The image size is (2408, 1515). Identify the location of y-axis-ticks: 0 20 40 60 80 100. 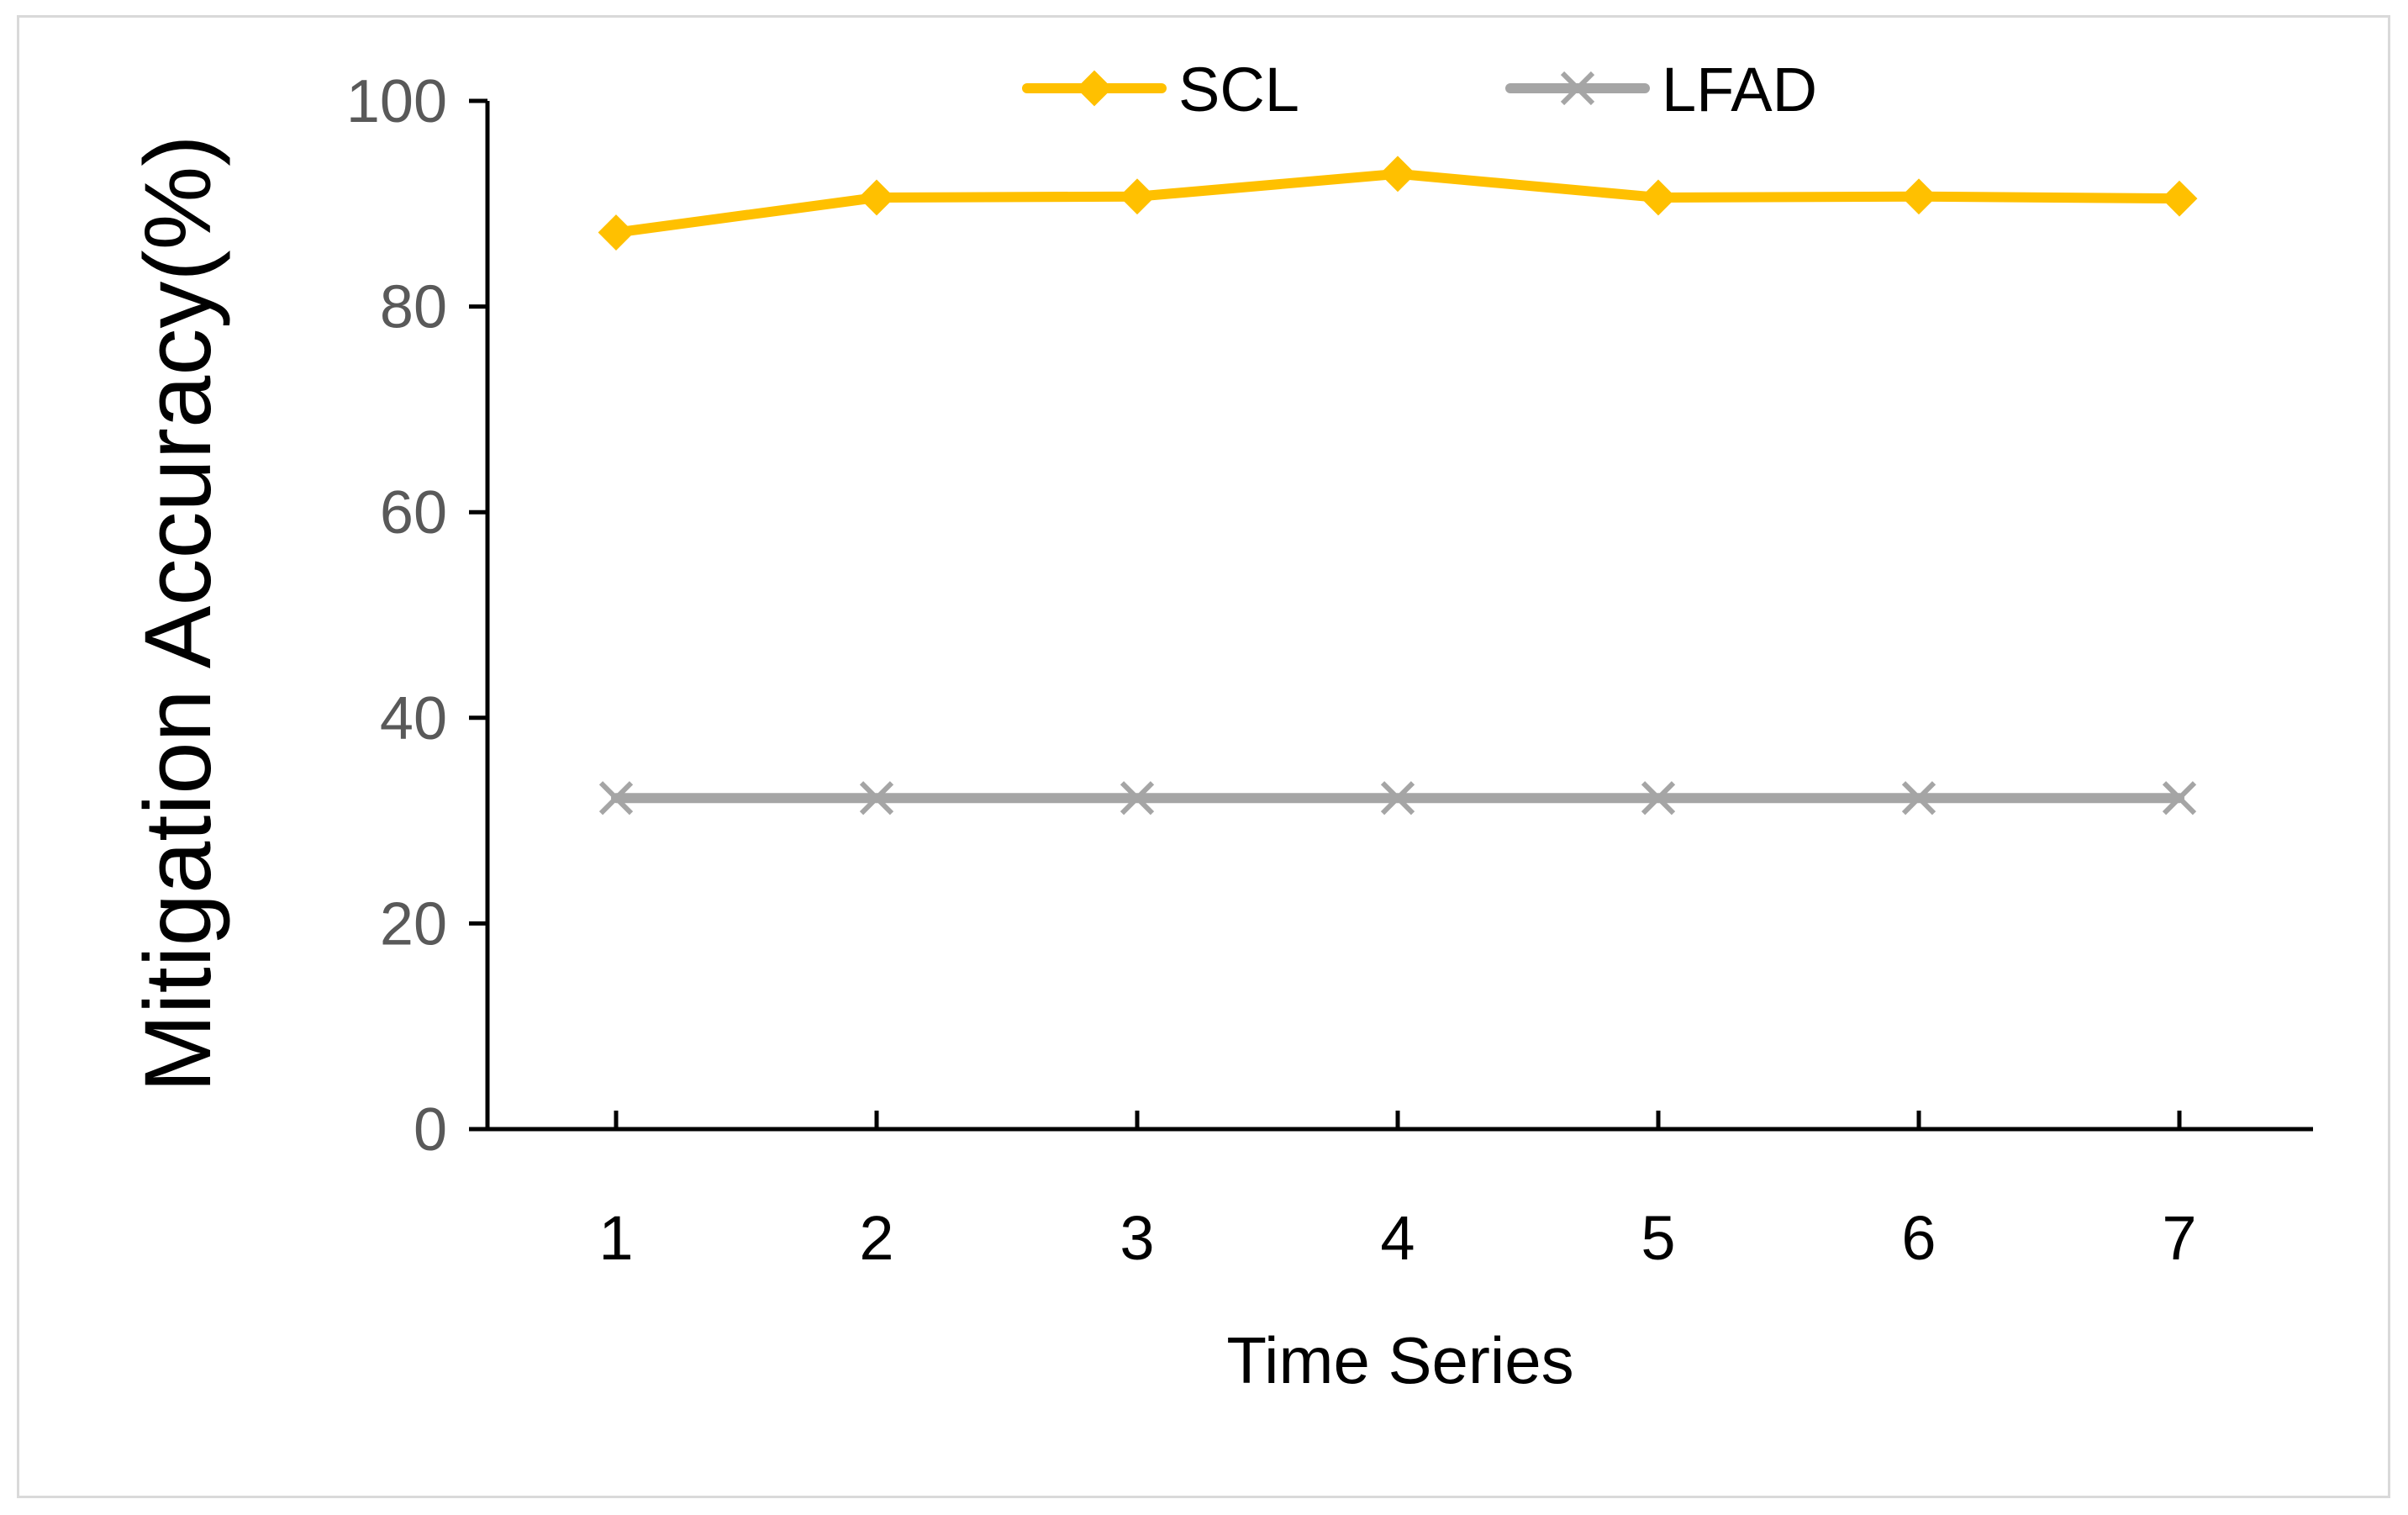
(416, 616).